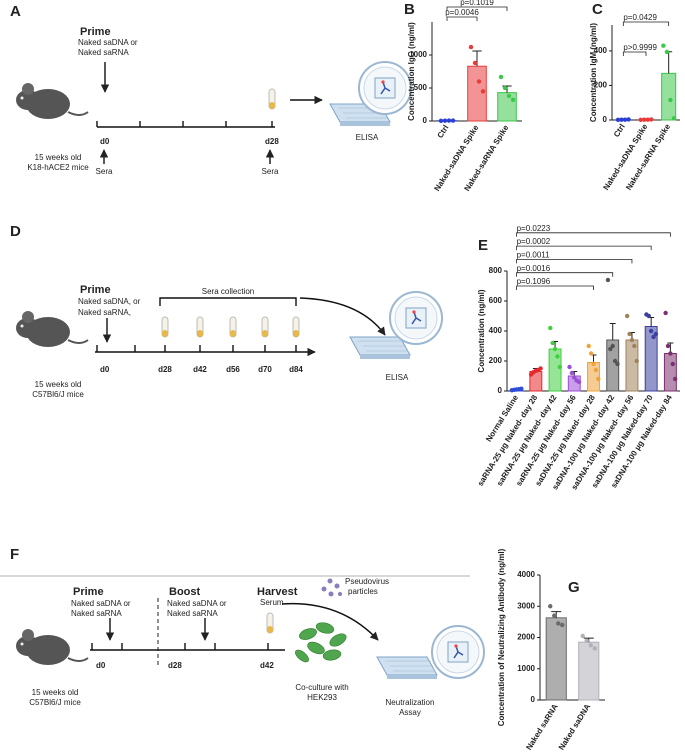 This screenshot has height=756, width=685. What do you see at coordinates (265, 369) in the screenshot?
I see `day-label: d70` at bounding box center [265, 369].